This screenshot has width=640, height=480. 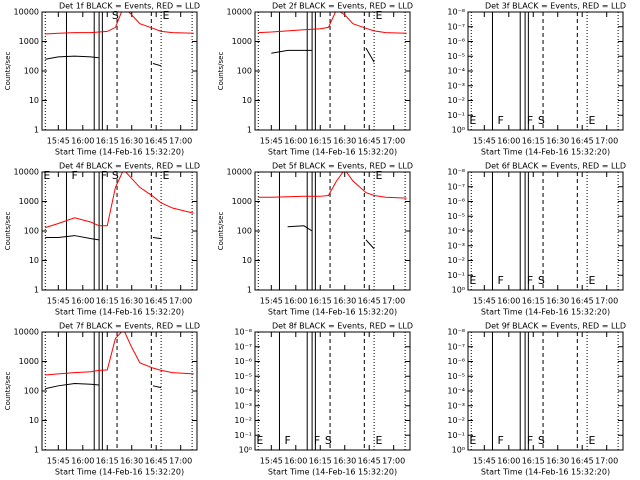 What do you see at coordinates (456, 12) in the screenshot?
I see `y-tick-label: 10⁻⁸` at bounding box center [456, 12].